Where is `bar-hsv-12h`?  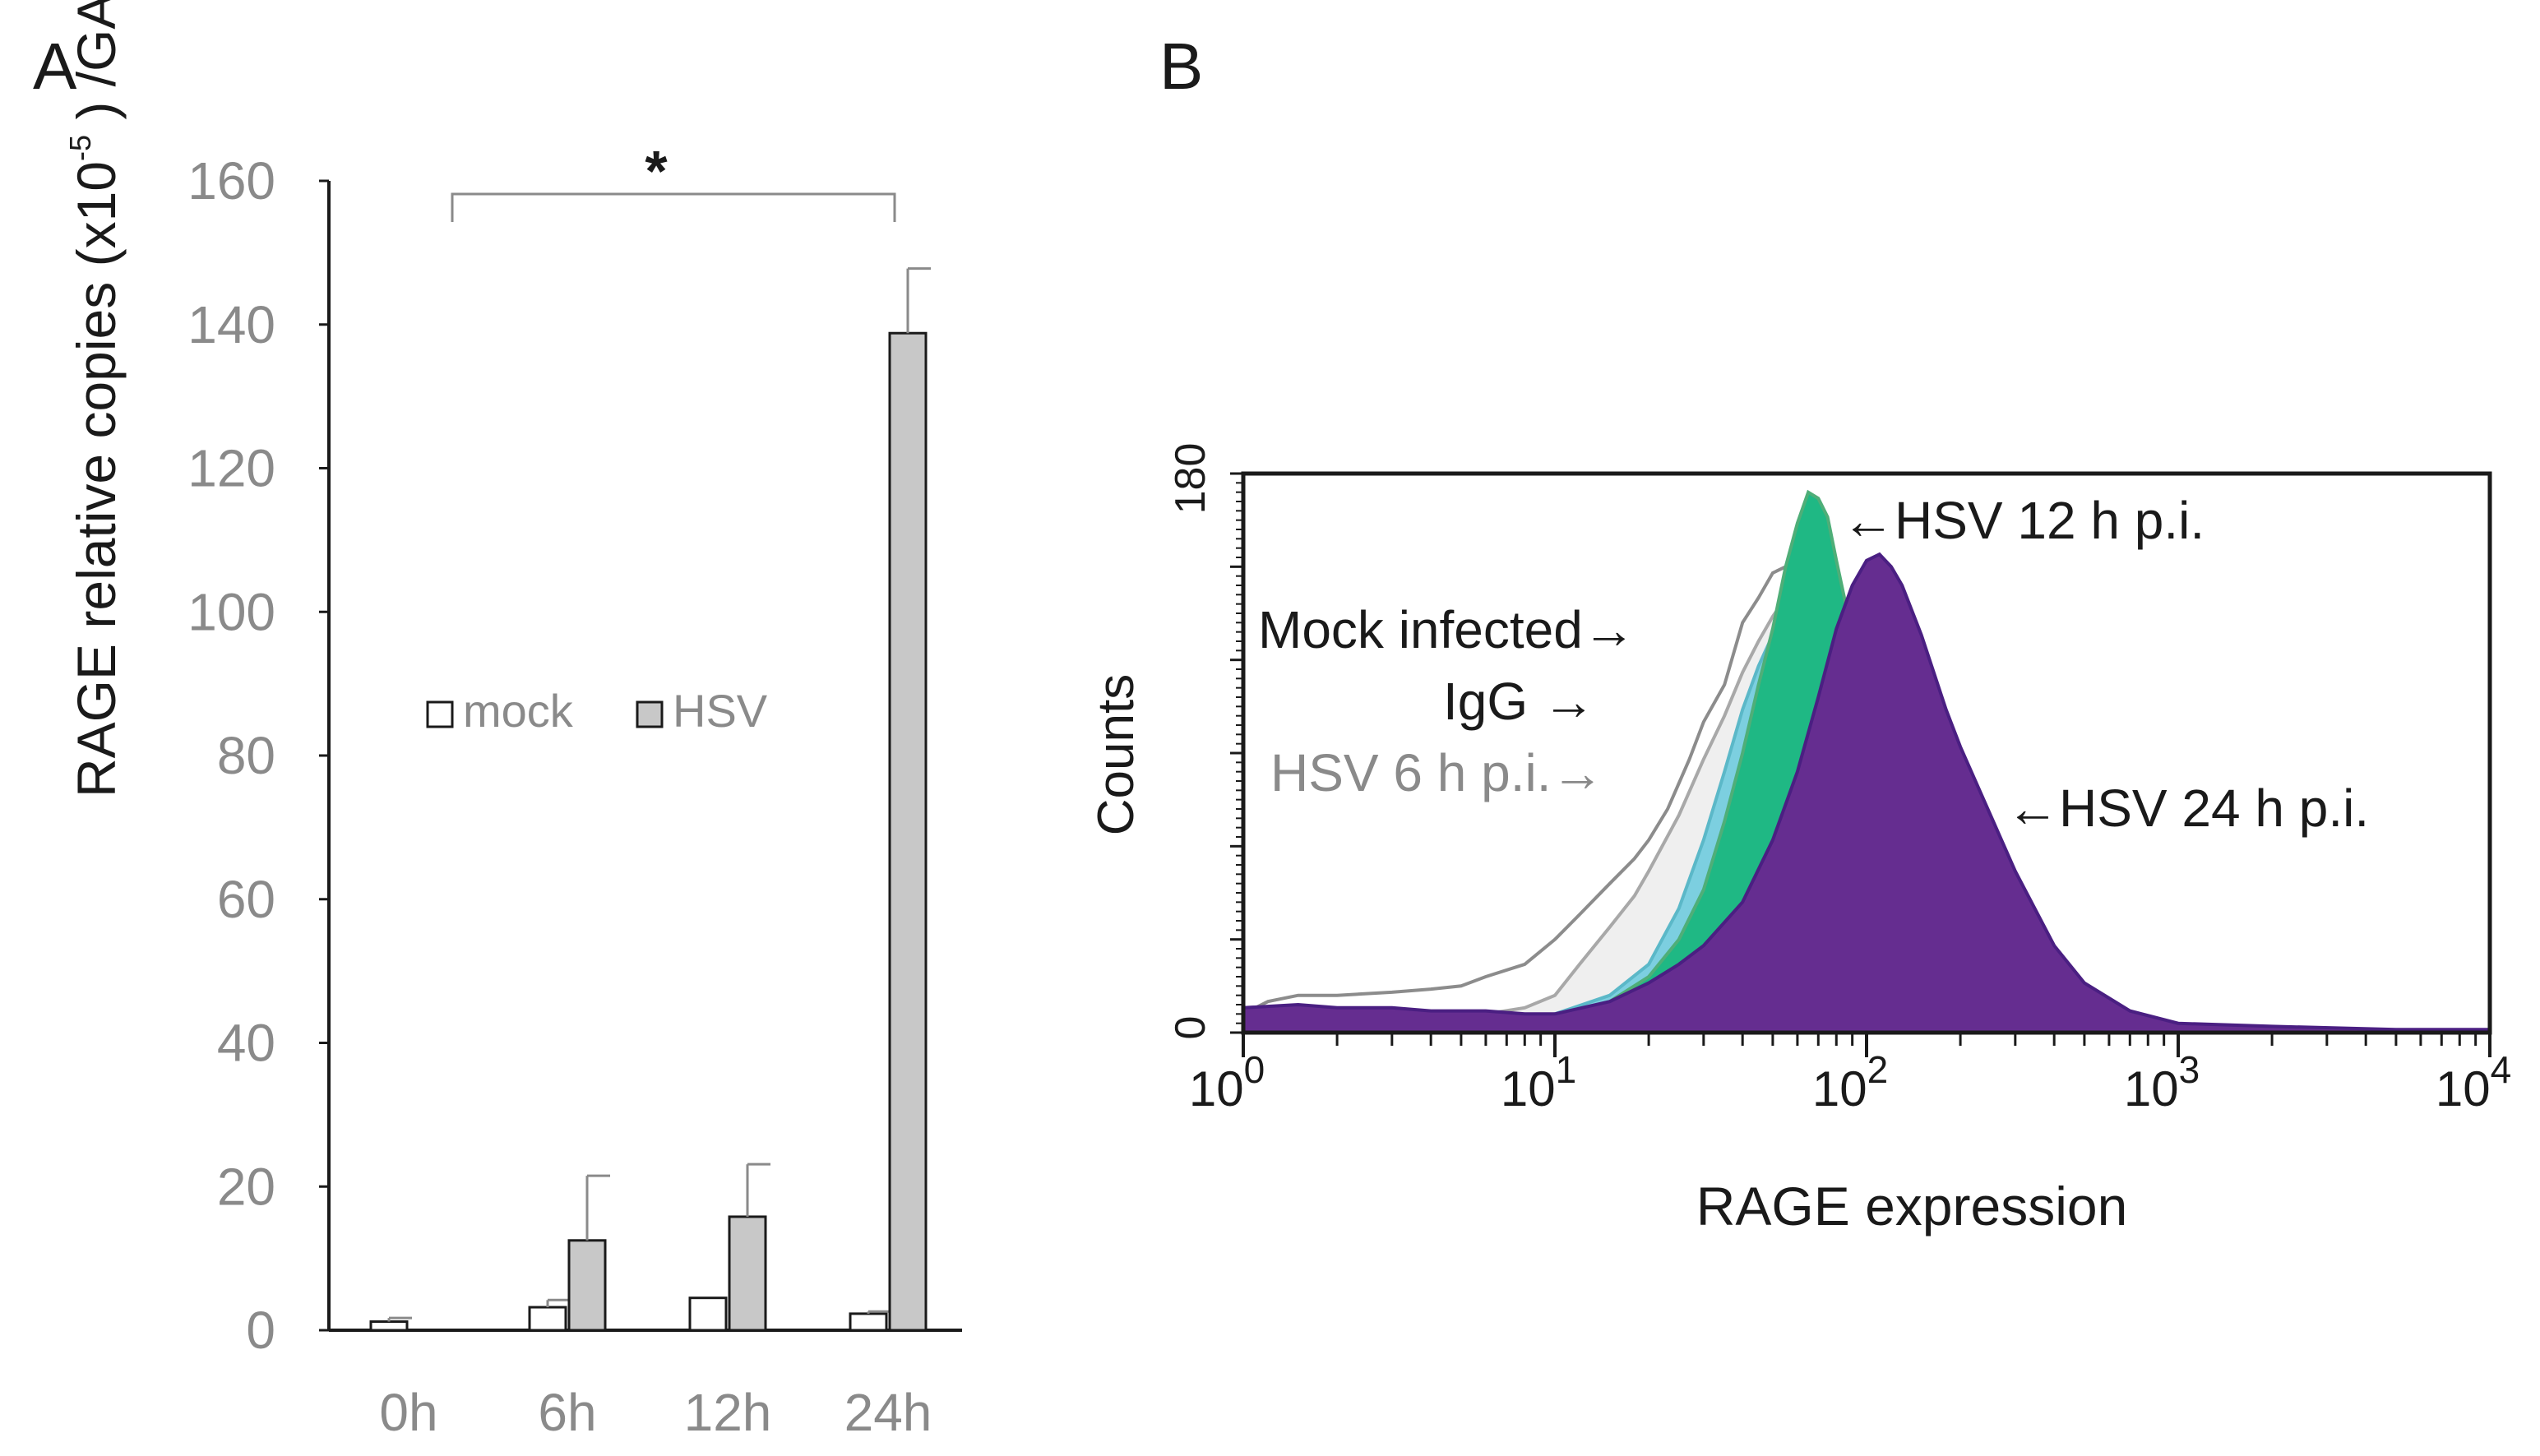
bar-hsv-12h is located at coordinates (748, 1273).